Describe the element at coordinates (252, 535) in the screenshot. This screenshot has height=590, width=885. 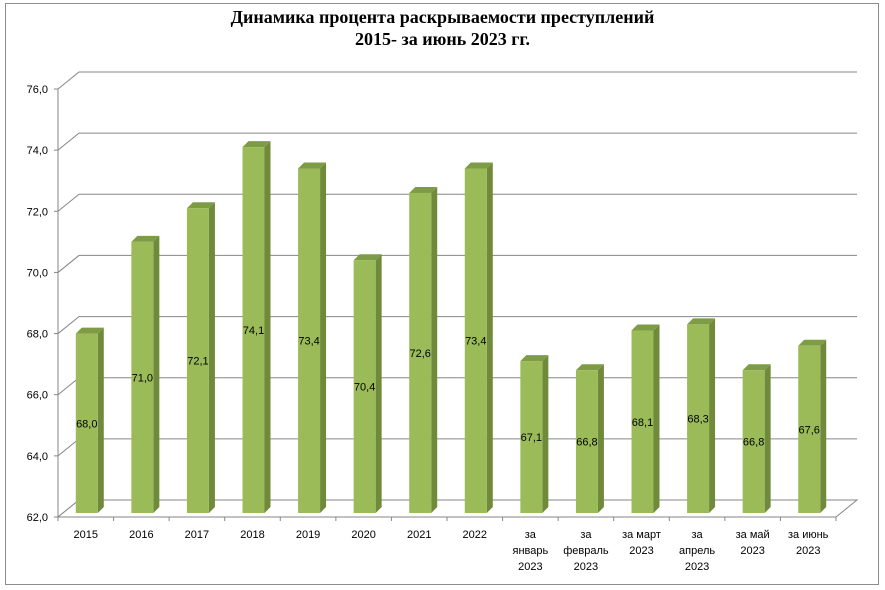
I see `x-tick-label: 2018` at that location.